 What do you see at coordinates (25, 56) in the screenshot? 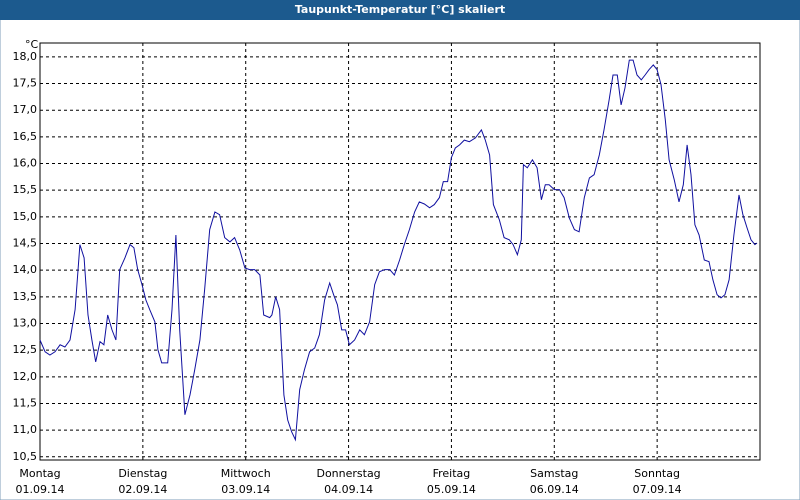
I see `y-tick-label: 18,0` at bounding box center [25, 56].